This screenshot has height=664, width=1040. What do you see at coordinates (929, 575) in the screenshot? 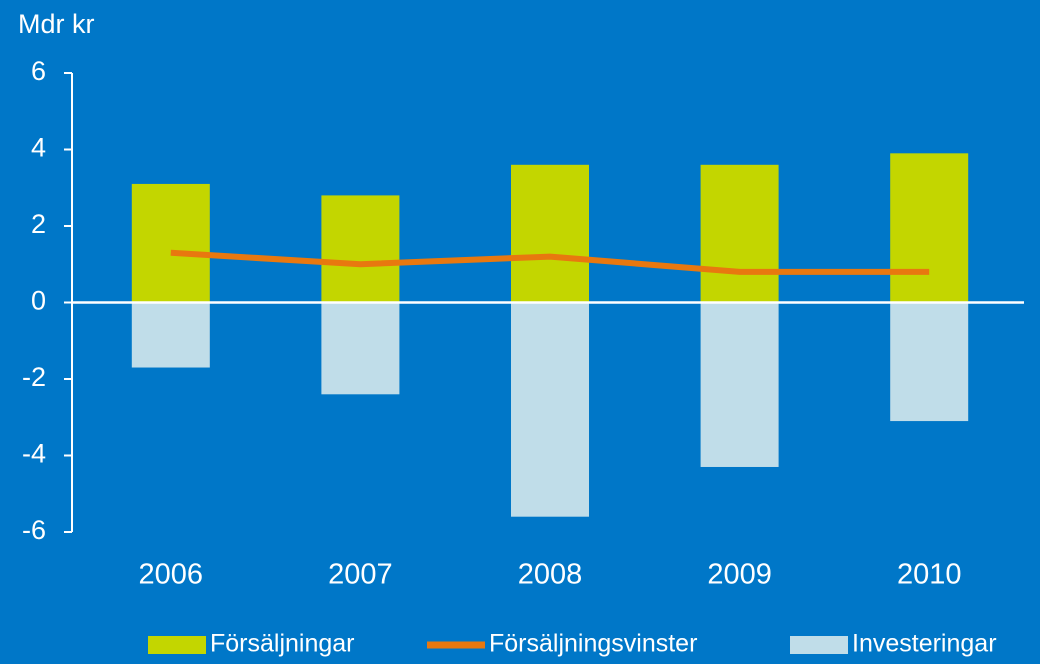
I see `x-tick-label: 2010` at bounding box center [929, 575].